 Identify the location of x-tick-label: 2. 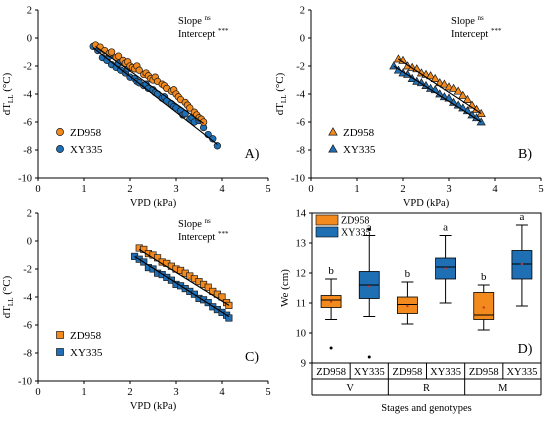
(129, 189).